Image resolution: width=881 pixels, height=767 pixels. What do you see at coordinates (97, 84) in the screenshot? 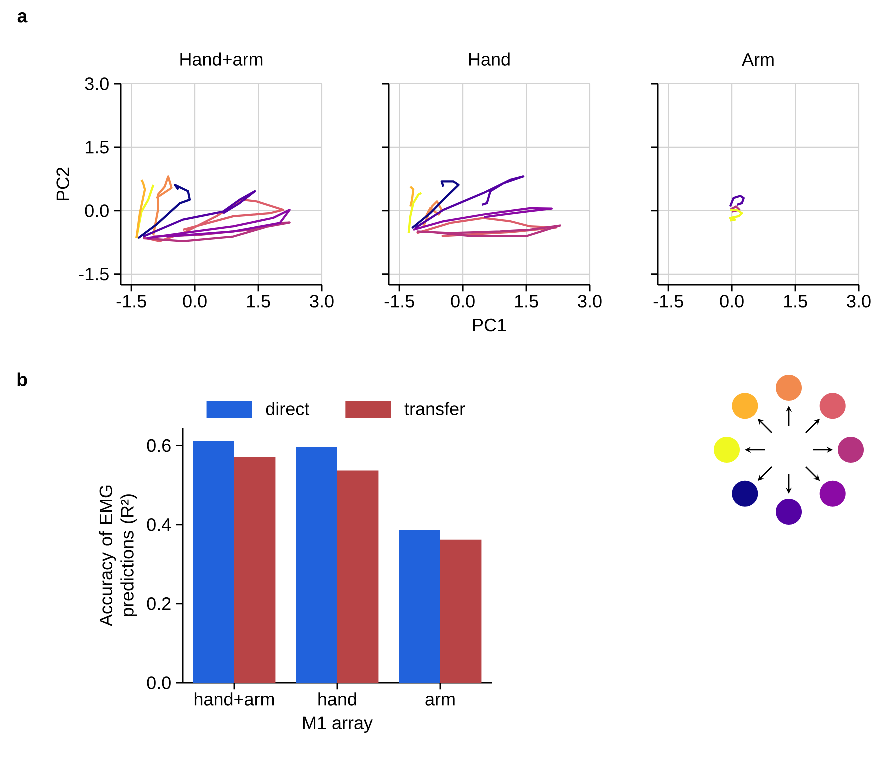
I see `y-tick-label: 3.0` at bounding box center [97, 84].